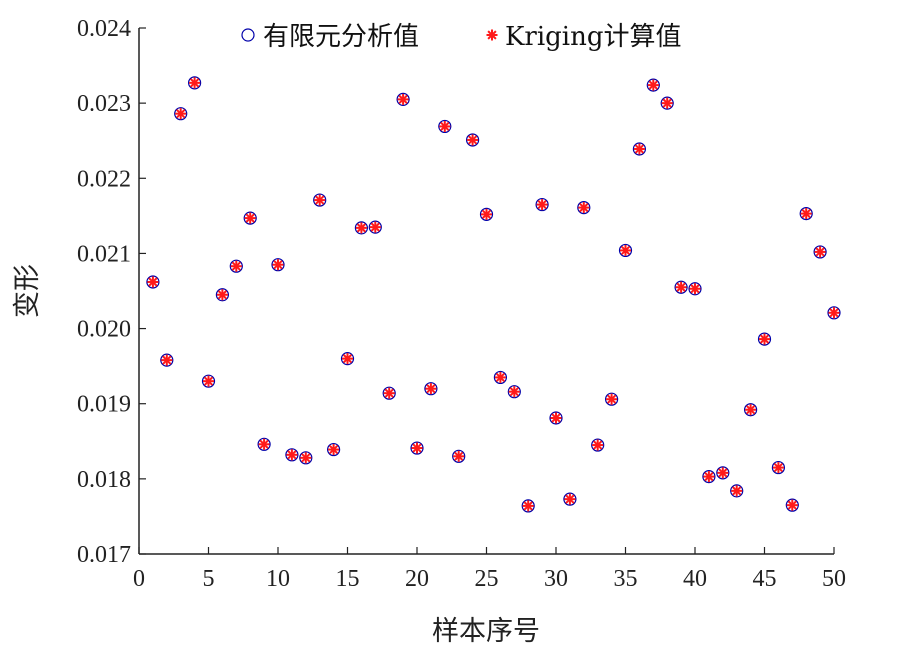 This screenshot has height=655, width=910. Describe the element at coordinates (834, 579) in the screenshot. I see `x-tick-label: 50` at that location.